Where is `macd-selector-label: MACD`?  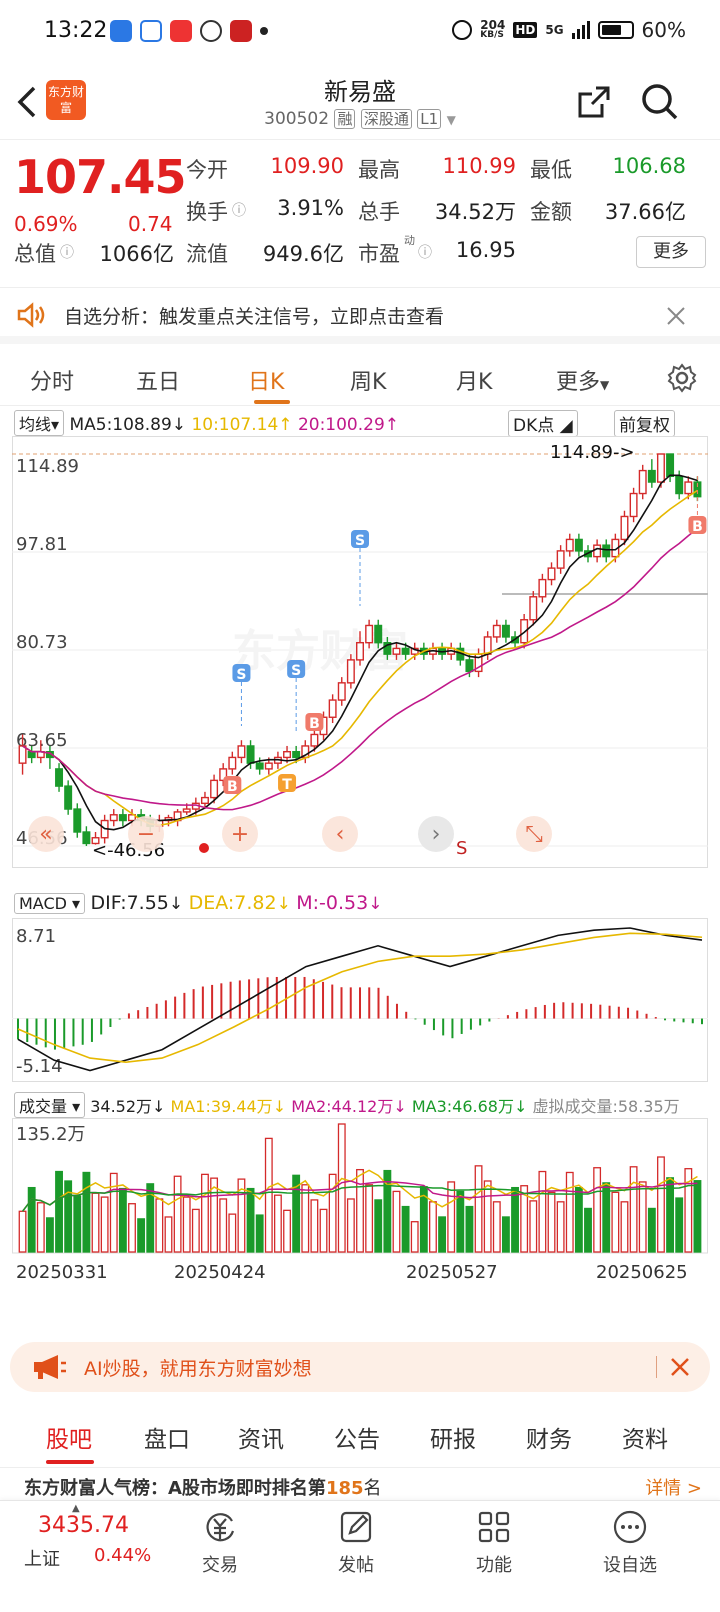 macd-selector-label: MACD is located at coordinates (43, 903).